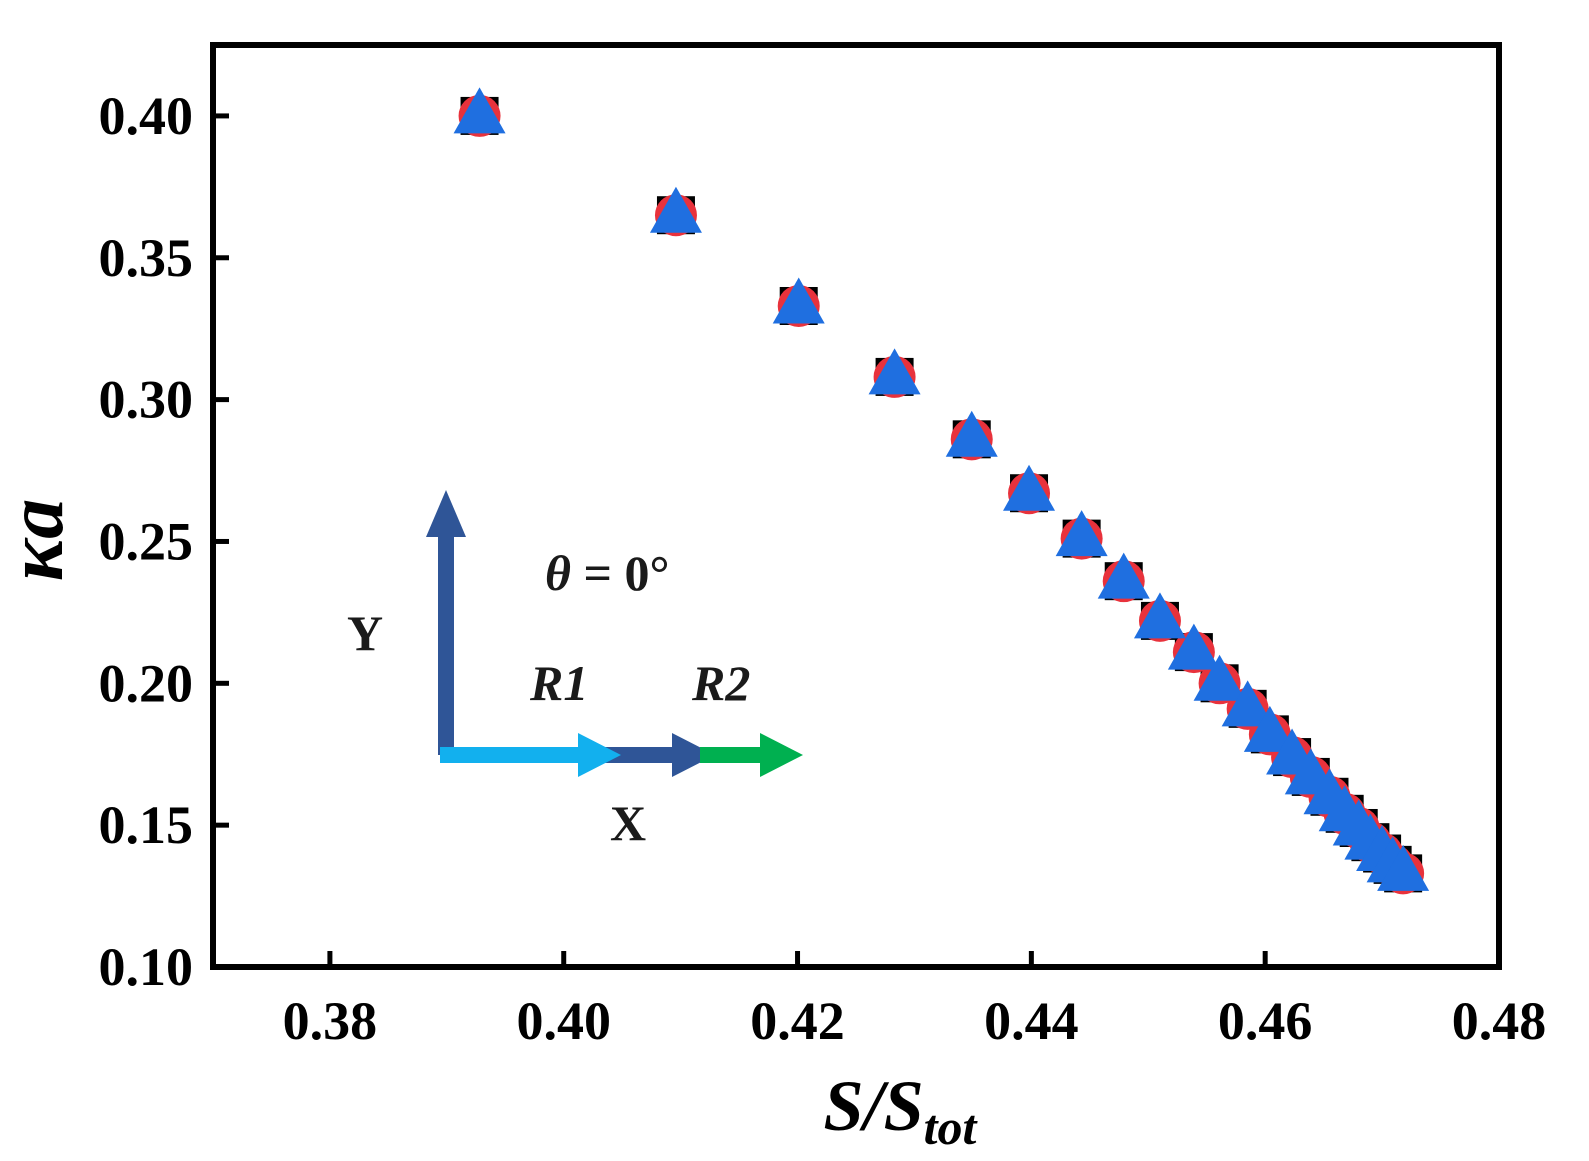  What do you see at coordinates (558, 683) in the screenshot?
I see `r1-label: R1` at bounding box center [558, 683].